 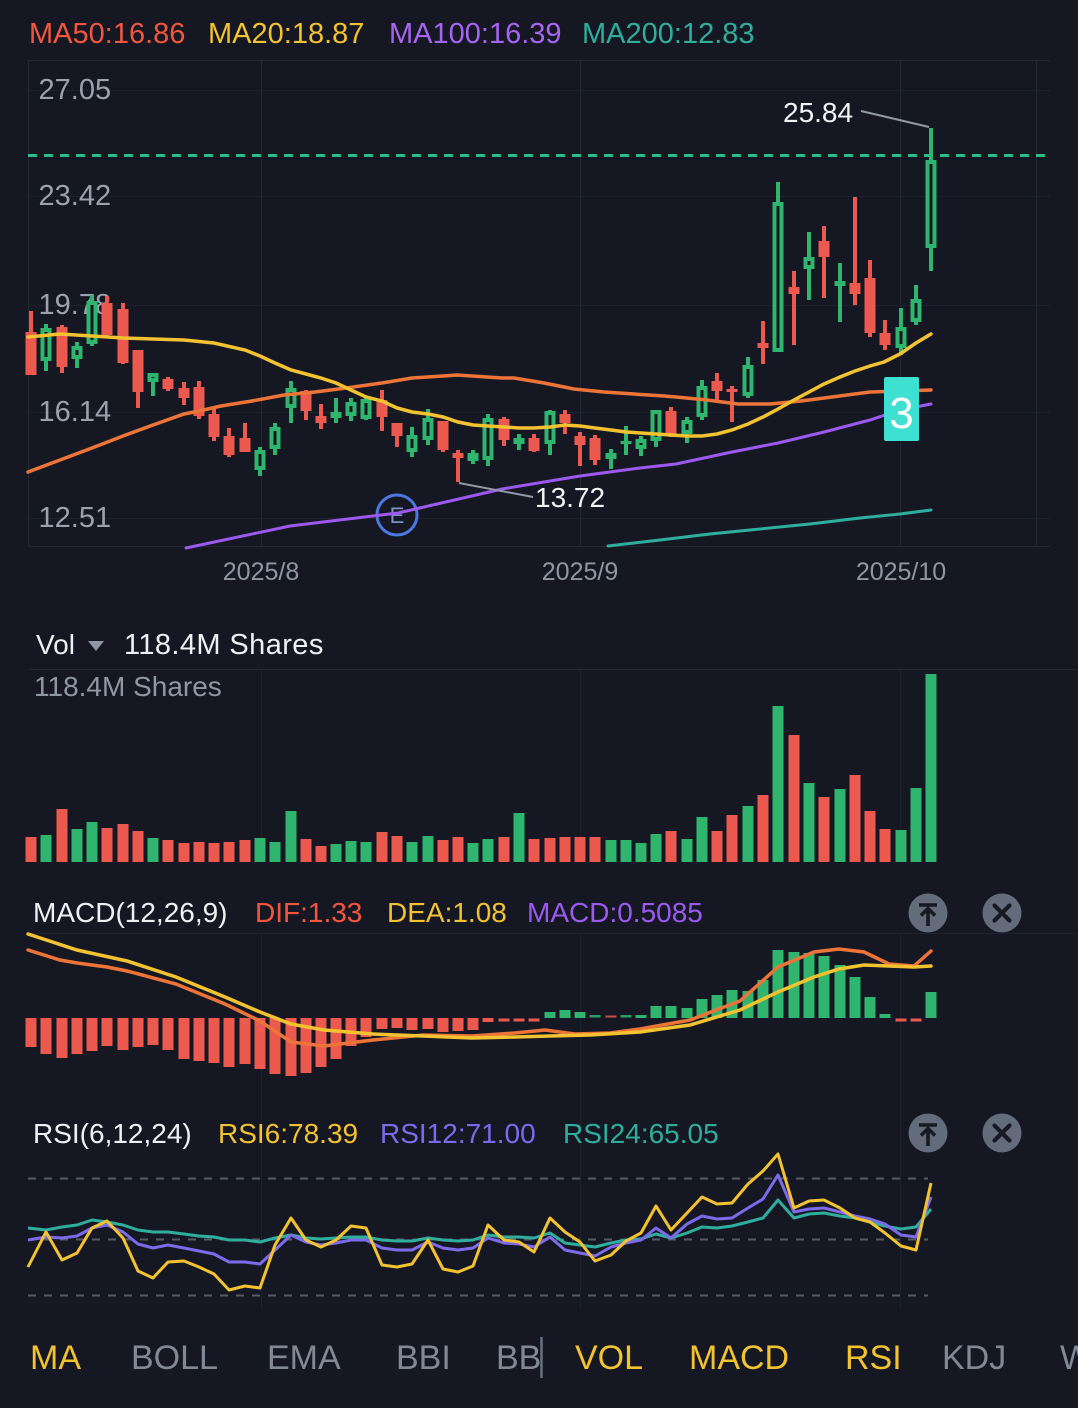 I want to click on svg-text: RSI24:65.05, so click(x=641, y=1133).